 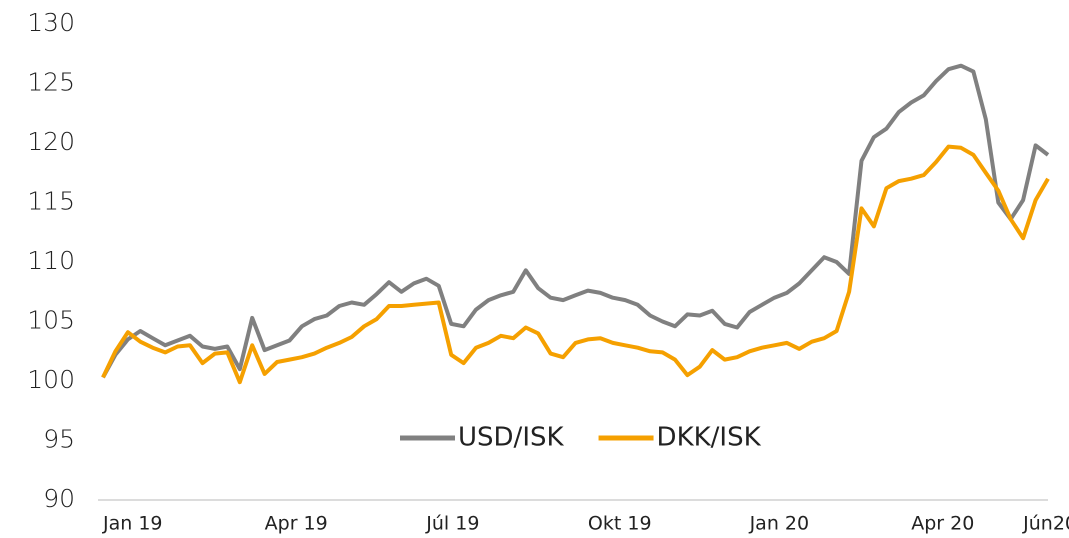 I want to click on y-tick-label: 100, so click(x=51, y=379).